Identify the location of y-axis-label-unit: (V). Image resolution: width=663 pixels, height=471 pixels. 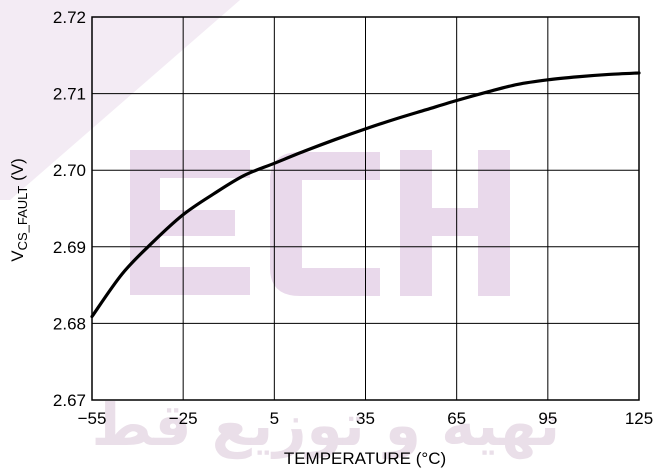
(17, 171).